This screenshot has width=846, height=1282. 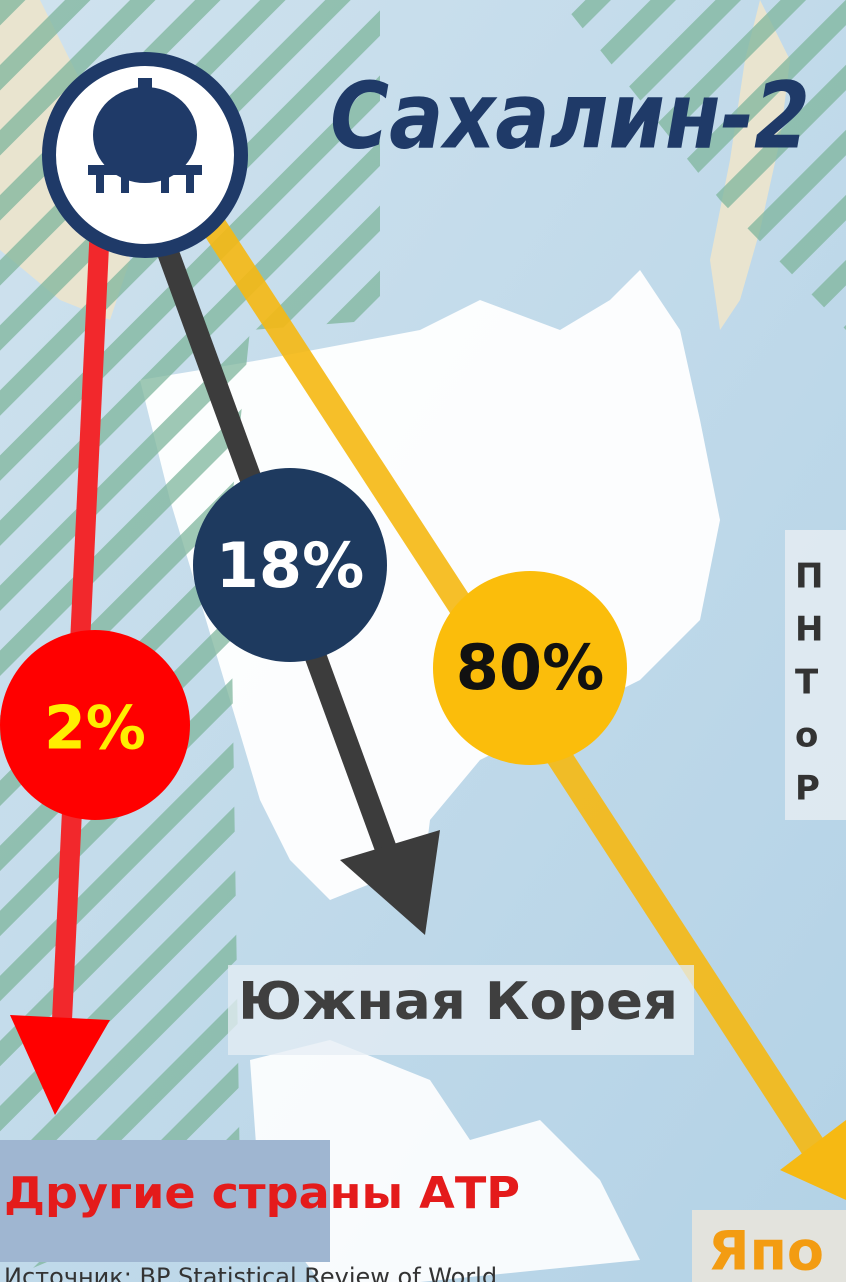 I want to click on destination-label: Южная Корея, so click(x=458, y=1002).